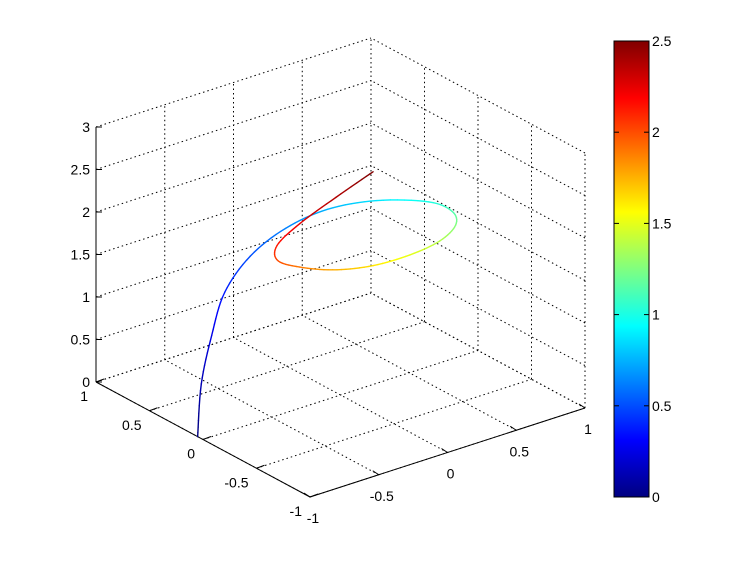  I want to click on x-tick-label: 0.5, so click(520, 451).